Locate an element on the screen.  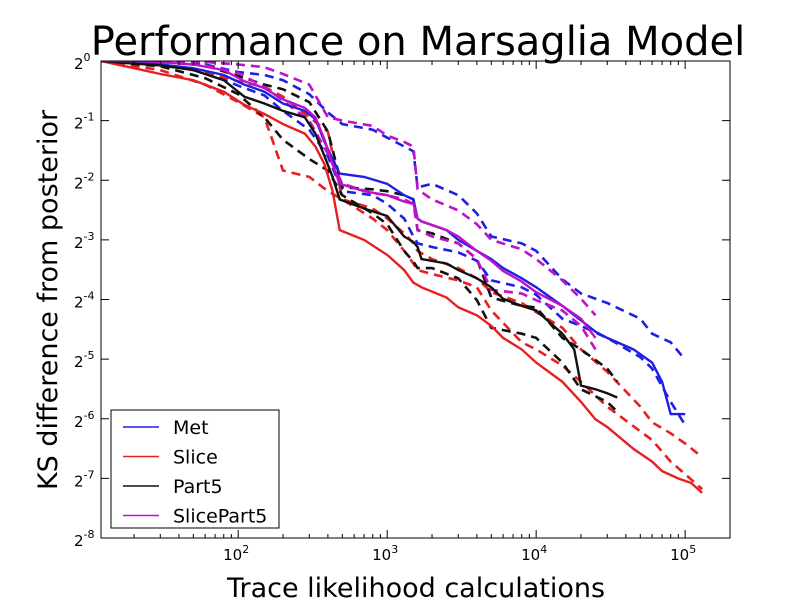
y-tick-label: 2-8 is located at coordinates (84, 539).